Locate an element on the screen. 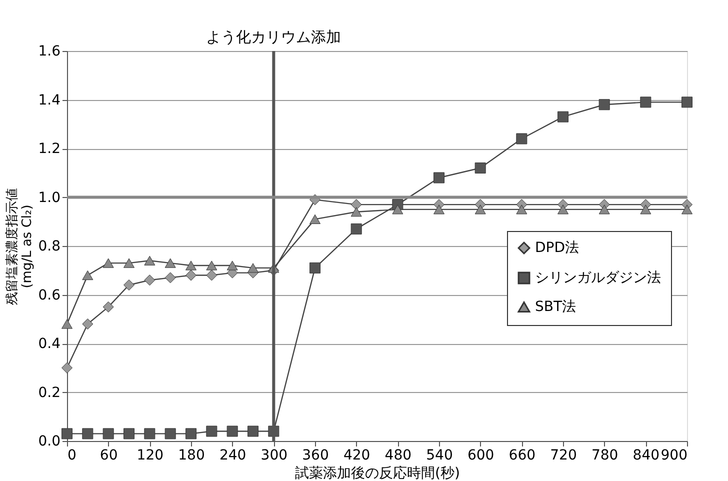 This screenshot has height=481, width=728. x-tick-label: 540 is located at coordinates (439, 456).